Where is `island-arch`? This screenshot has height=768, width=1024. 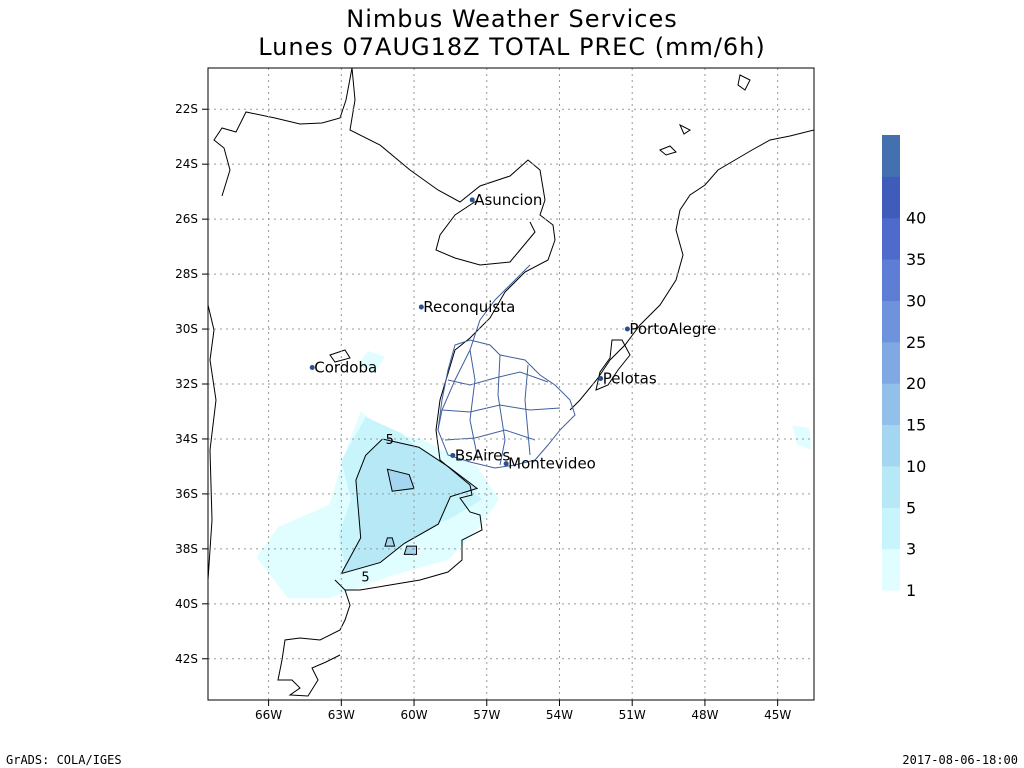
island-arch is located at coordinates (705, 115).